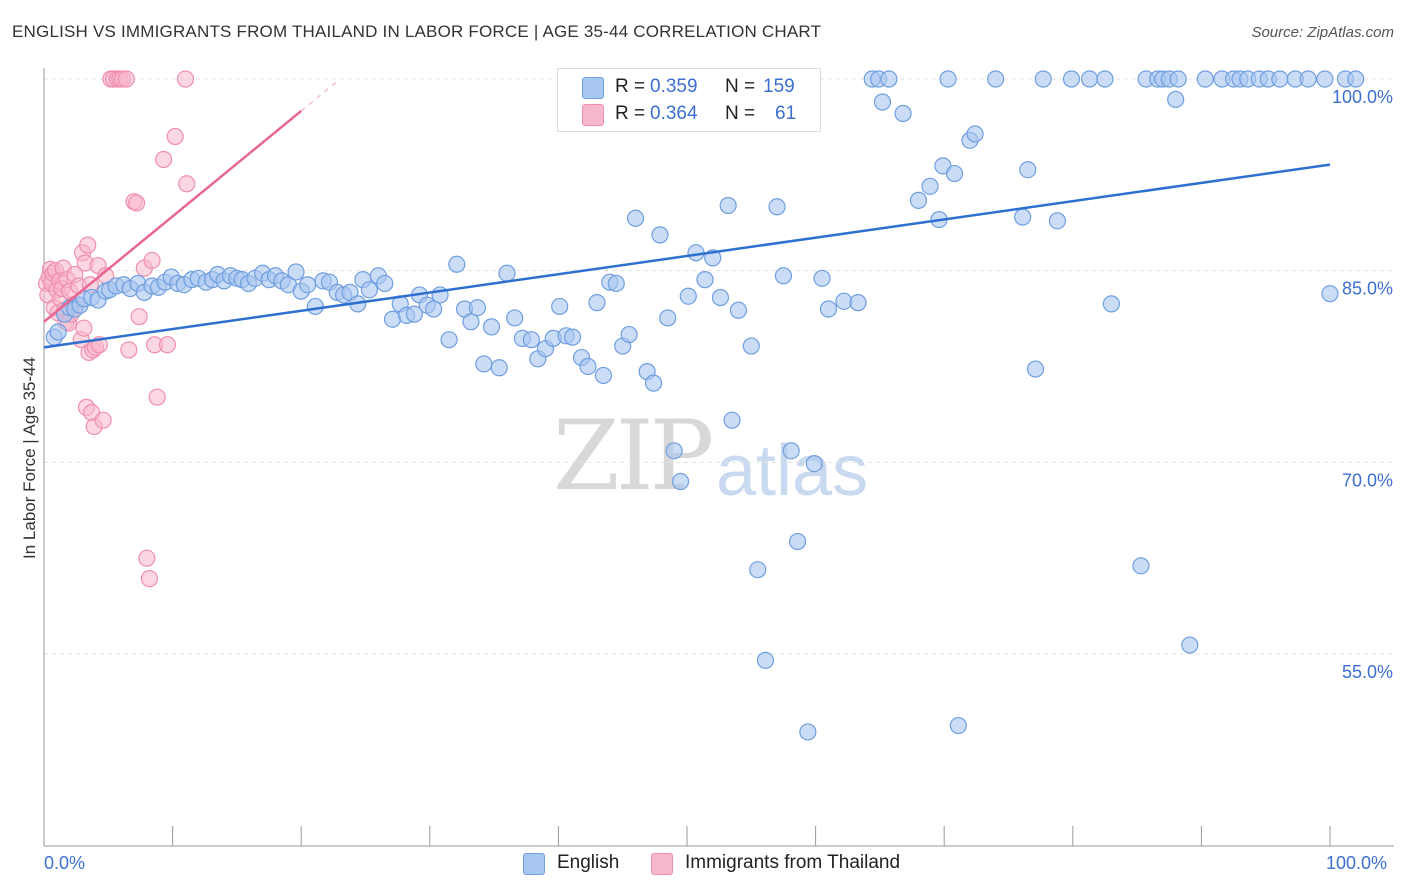 The width and height of the screenshot is (1406, 892). Describe the element at coordinates (1357, 863) in the screenshot. I see `x-tick-label-max: 100.0%` at that location.